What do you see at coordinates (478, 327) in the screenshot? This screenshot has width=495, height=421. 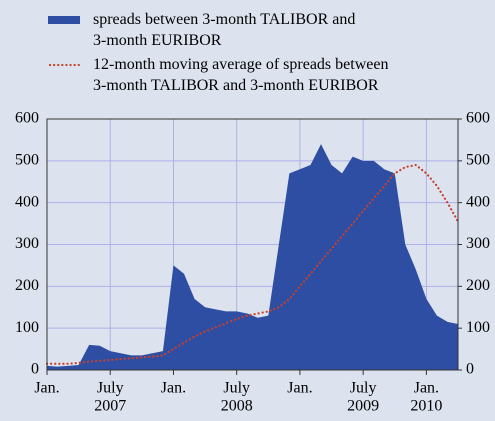 I see `y2-tick-label: 100` at bounding box center [478, 327].